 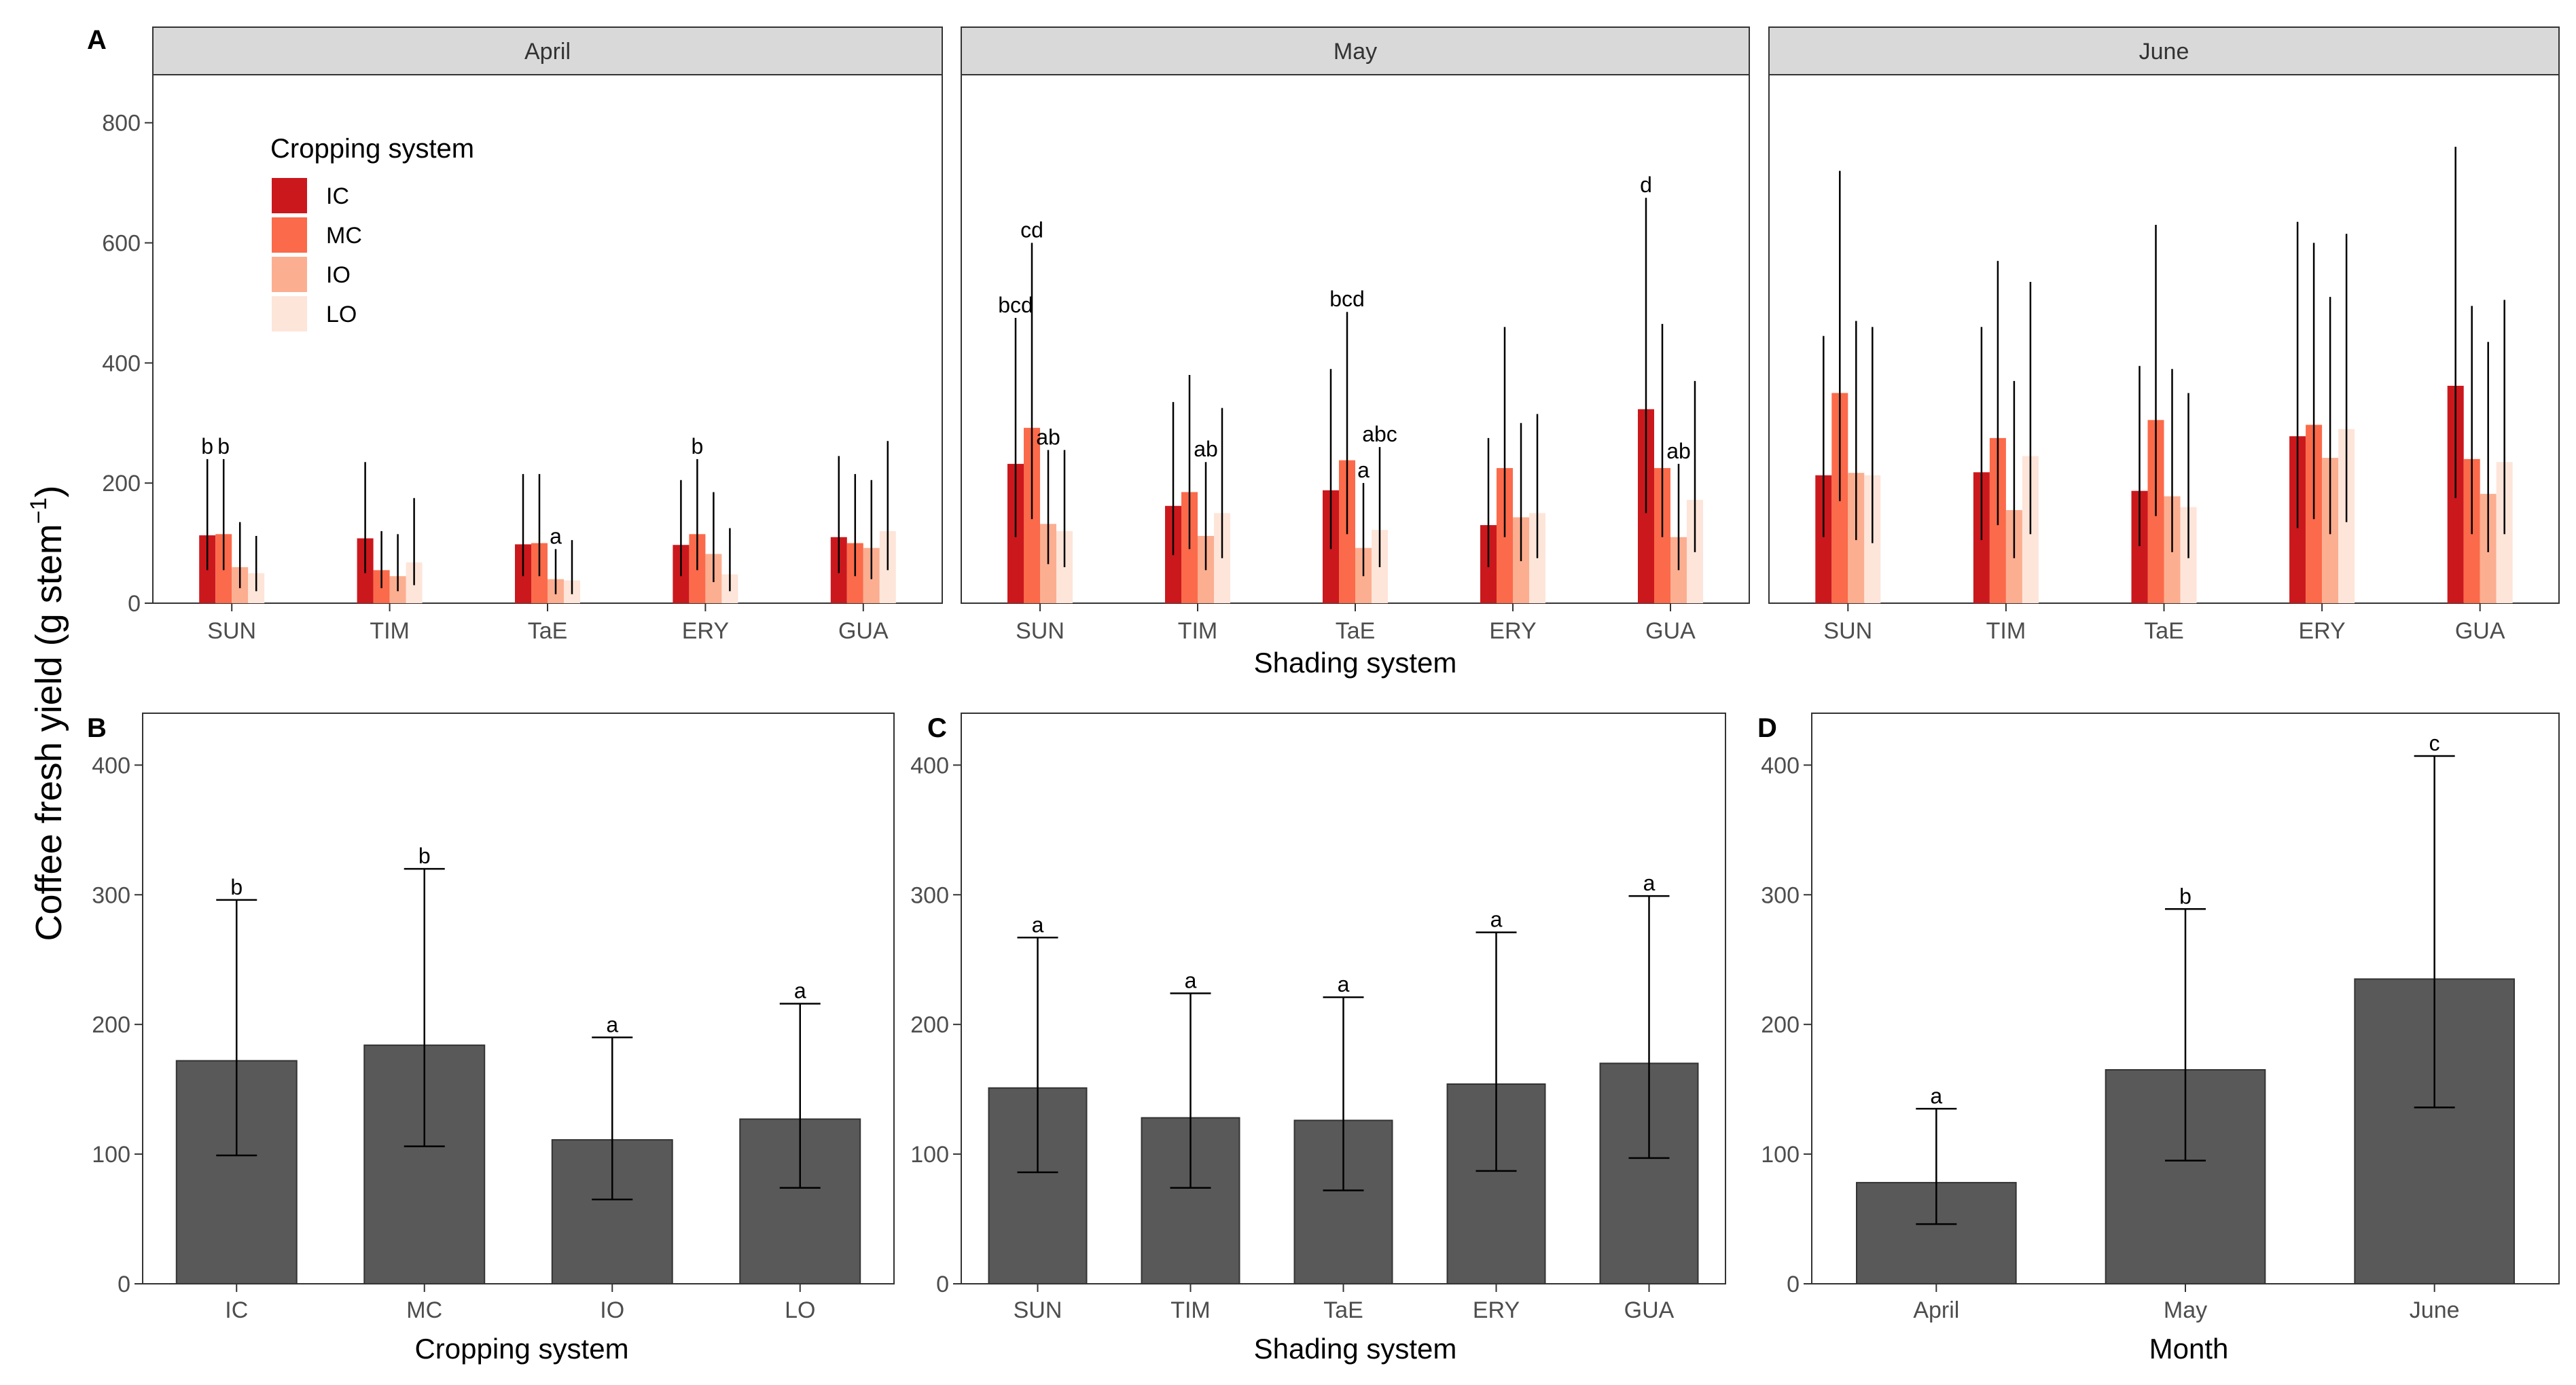 What do you see at coordinates (612, 1310) in the screenshot?
I see `x-tick-label: IO` at bounding box center [612, 1310].